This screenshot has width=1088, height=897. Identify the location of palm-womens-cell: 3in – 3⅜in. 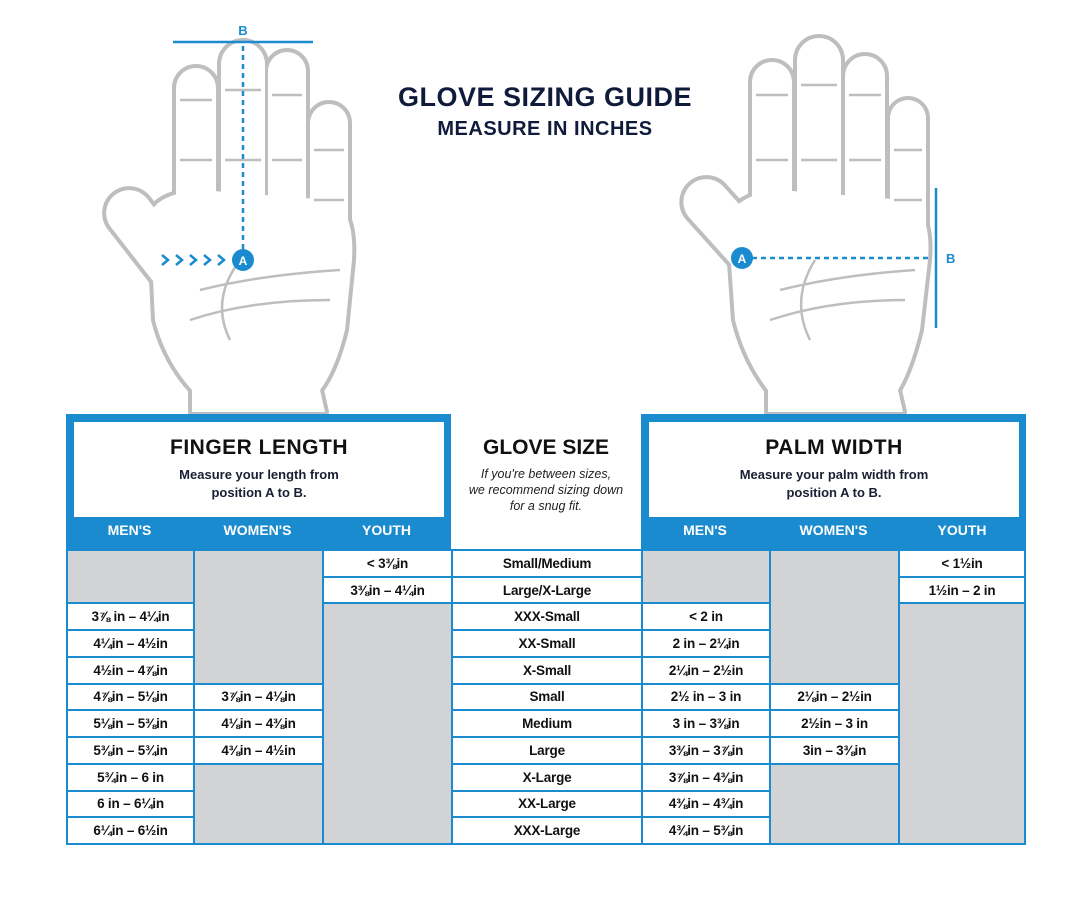
(834, 750).